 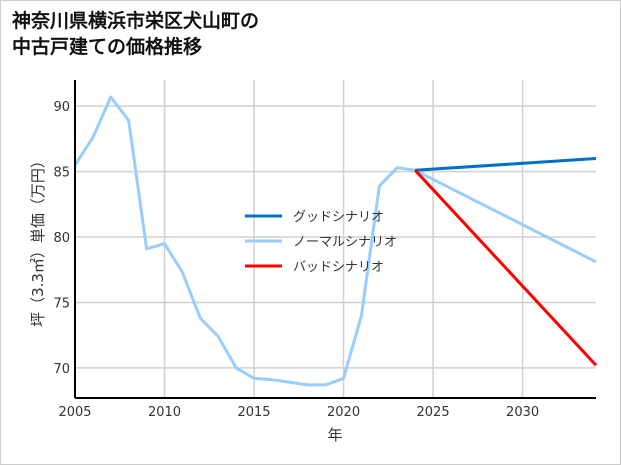 I want to click on y-tick-label: 85, so click(x=61, y=173).